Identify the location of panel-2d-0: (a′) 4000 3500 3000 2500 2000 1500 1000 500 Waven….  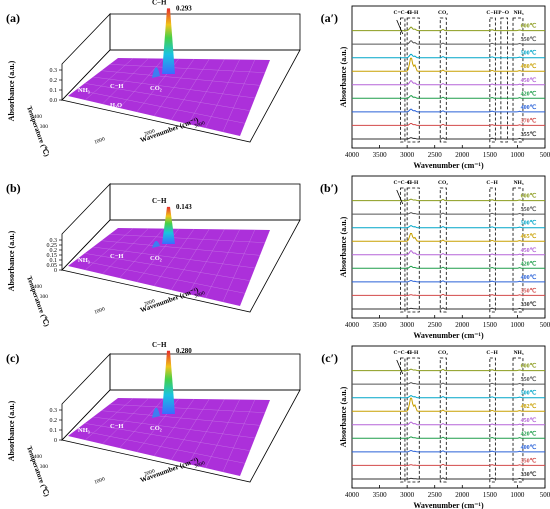
(435, 87).